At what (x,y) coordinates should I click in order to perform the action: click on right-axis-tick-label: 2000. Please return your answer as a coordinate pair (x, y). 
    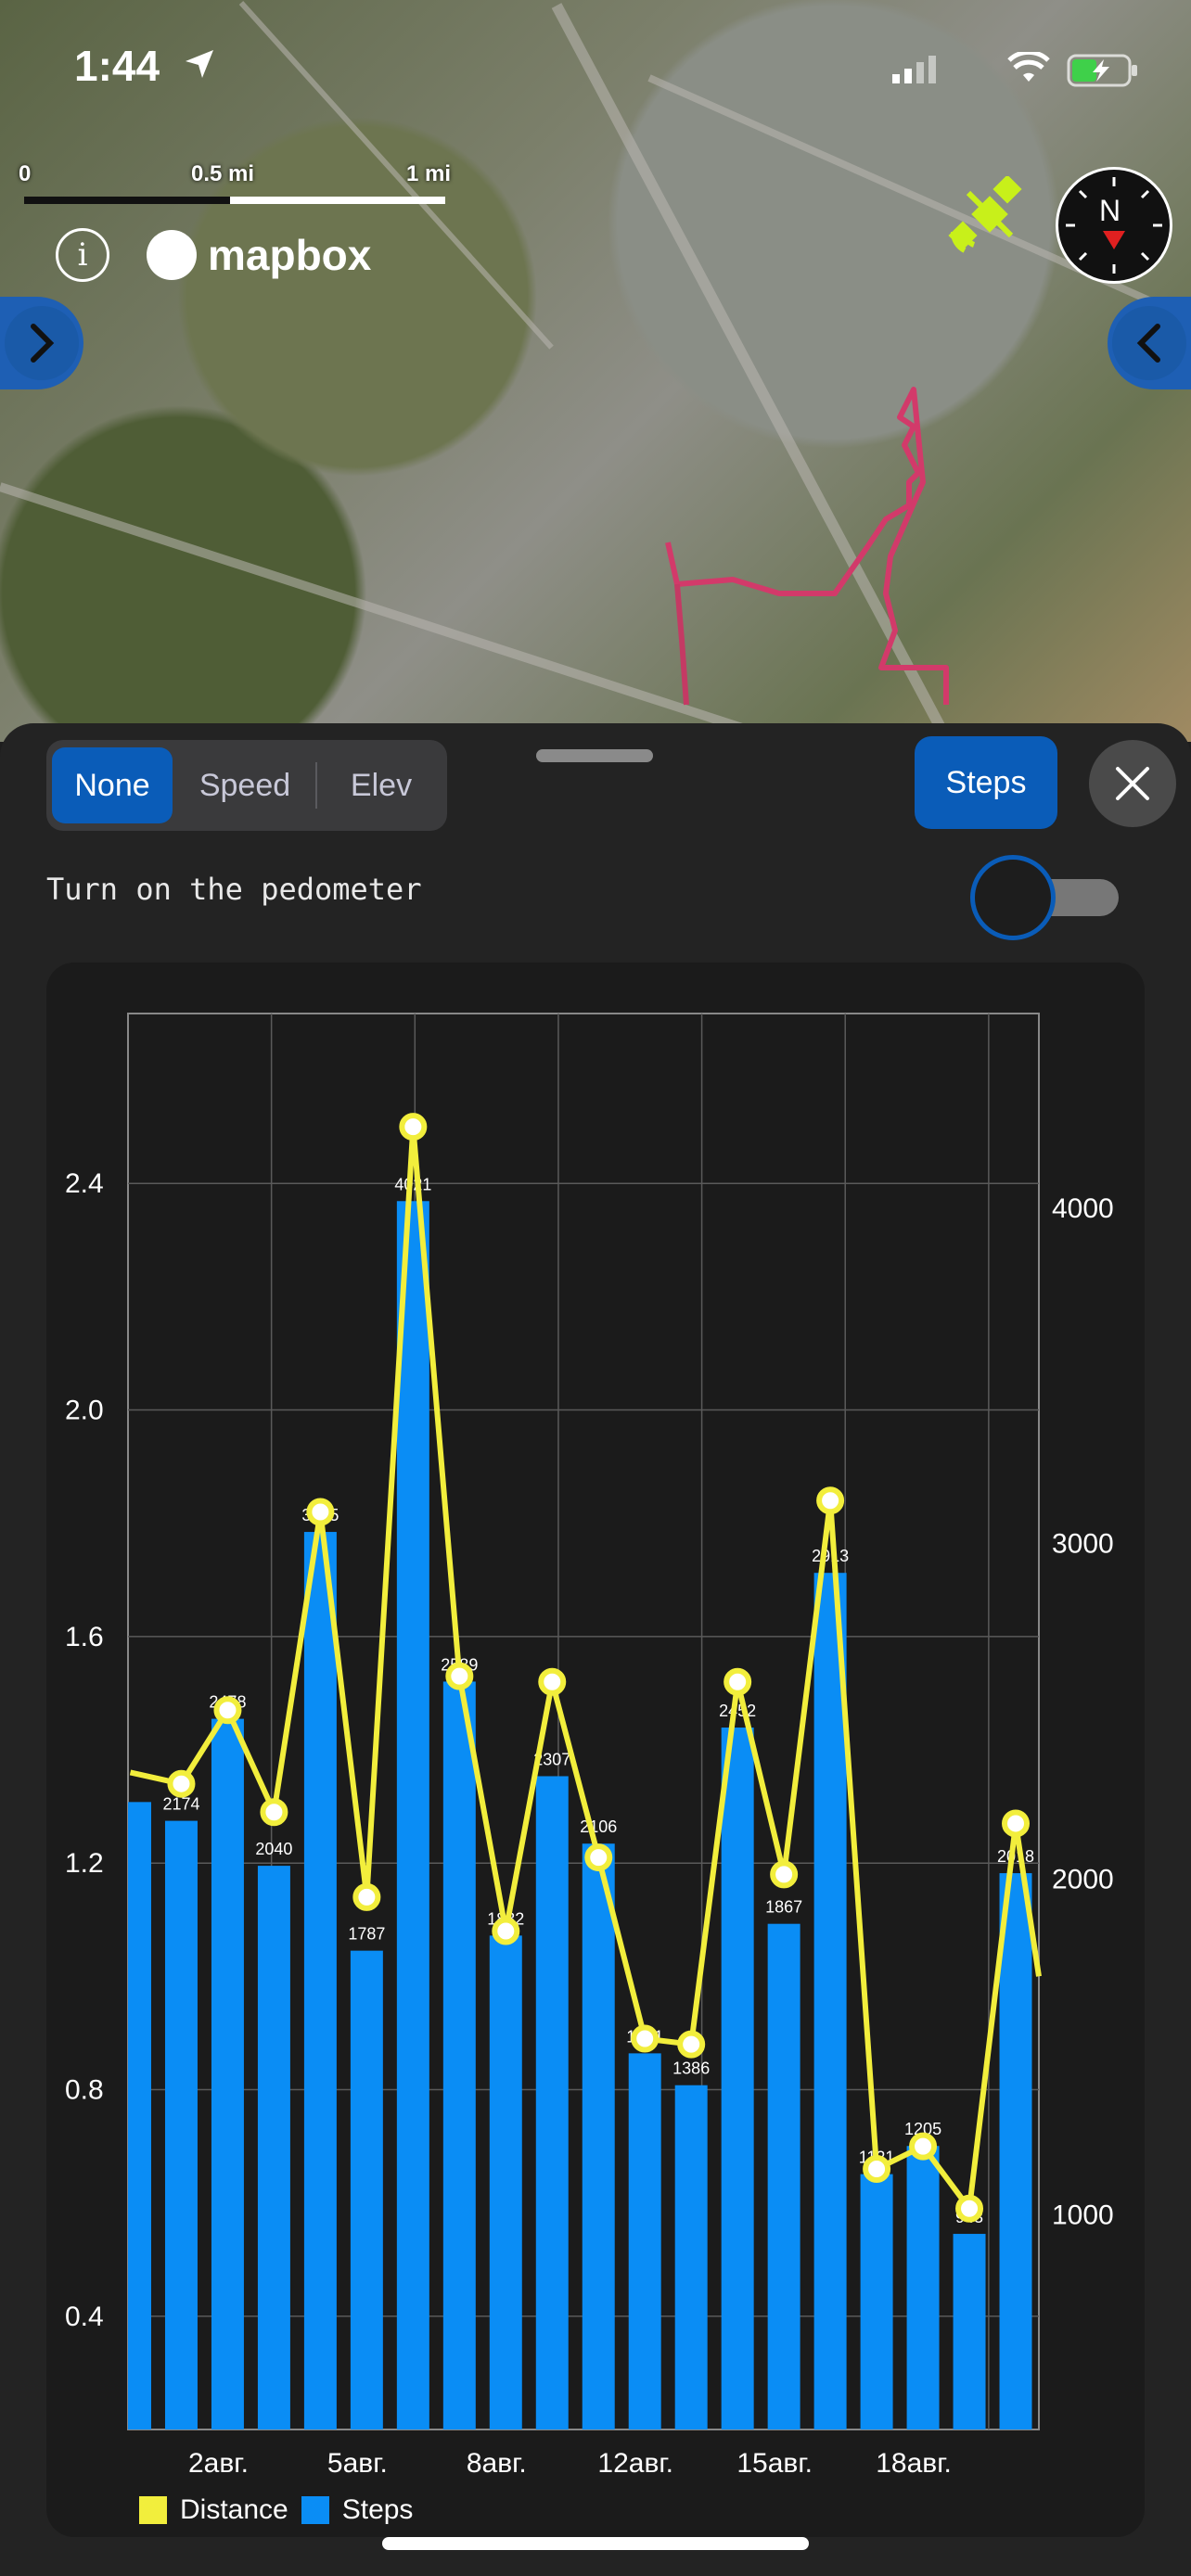
    Looking at the image, I should click on (1083, 1880).